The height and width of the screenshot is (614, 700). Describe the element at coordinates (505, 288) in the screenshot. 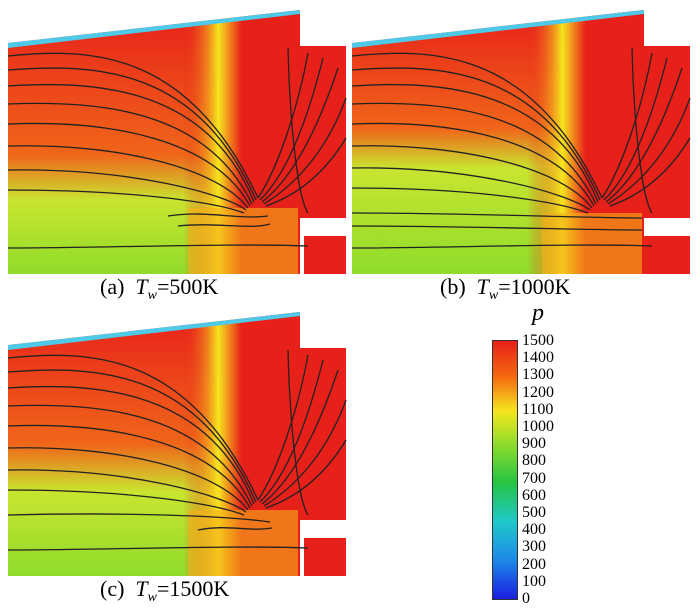

I see `caption-b: (b) Tw=1000K` at that location.